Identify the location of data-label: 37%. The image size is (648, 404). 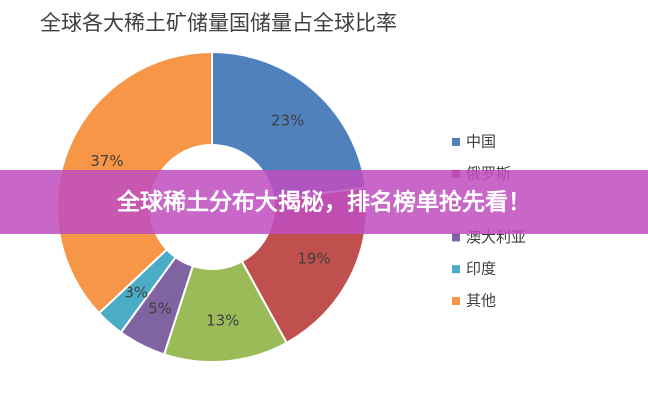
(106, 161).